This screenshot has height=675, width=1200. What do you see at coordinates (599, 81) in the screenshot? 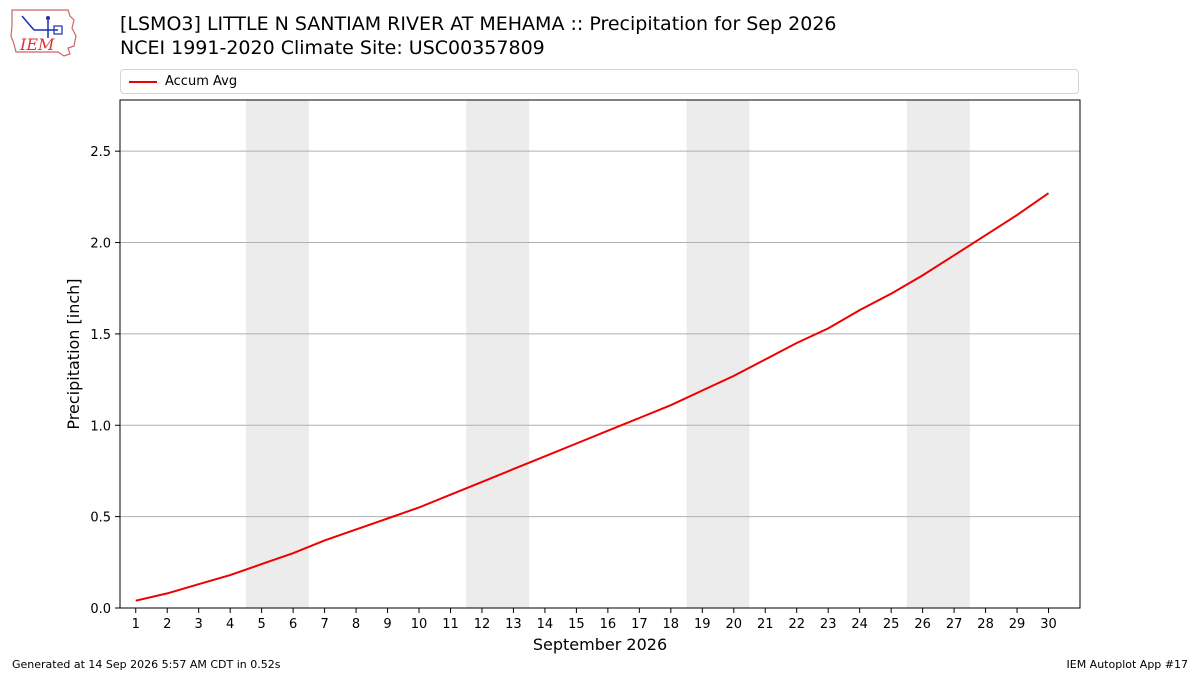
I see `legend: Accum Avg` at bounding box center [599, 81].